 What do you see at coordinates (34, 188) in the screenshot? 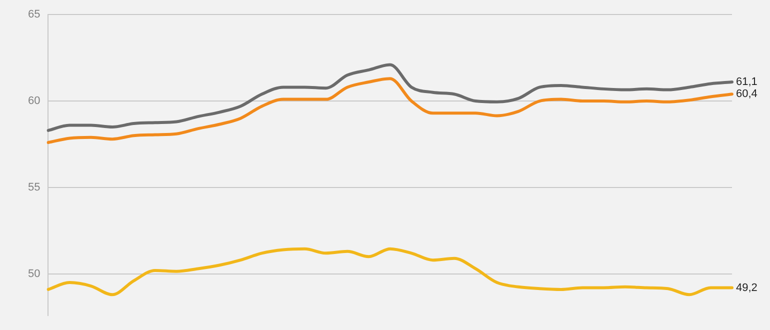
I see `y-tick-label: 55` at bounding box center [34, 188].